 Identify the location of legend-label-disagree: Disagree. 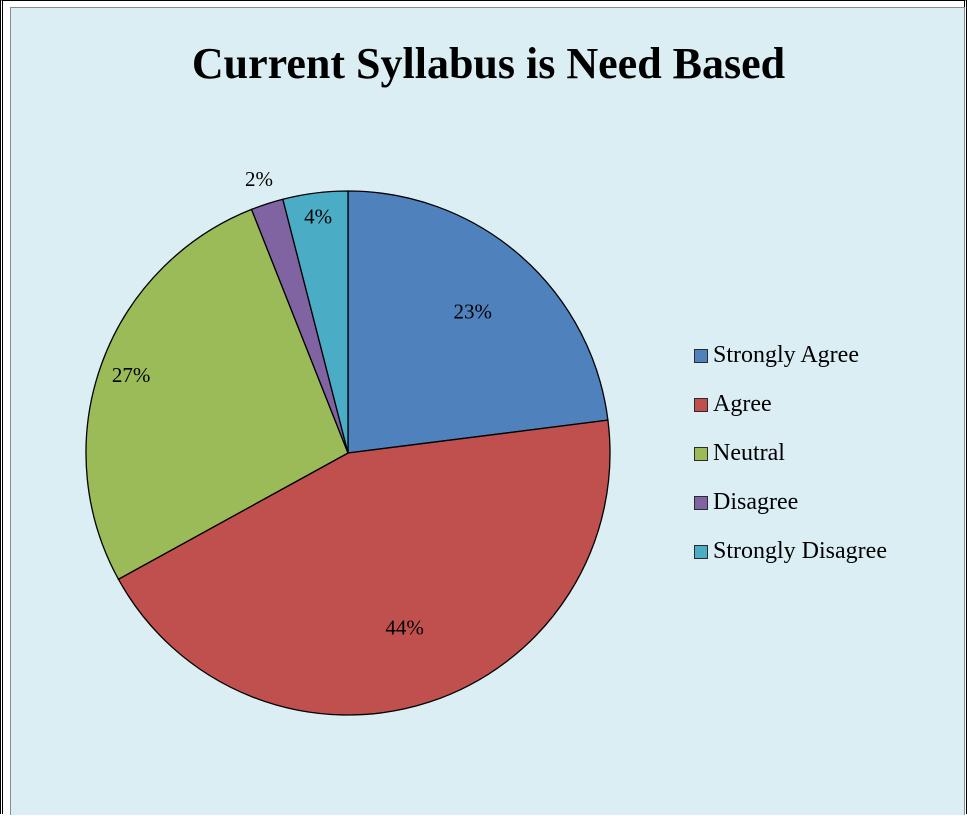
(756, 502).